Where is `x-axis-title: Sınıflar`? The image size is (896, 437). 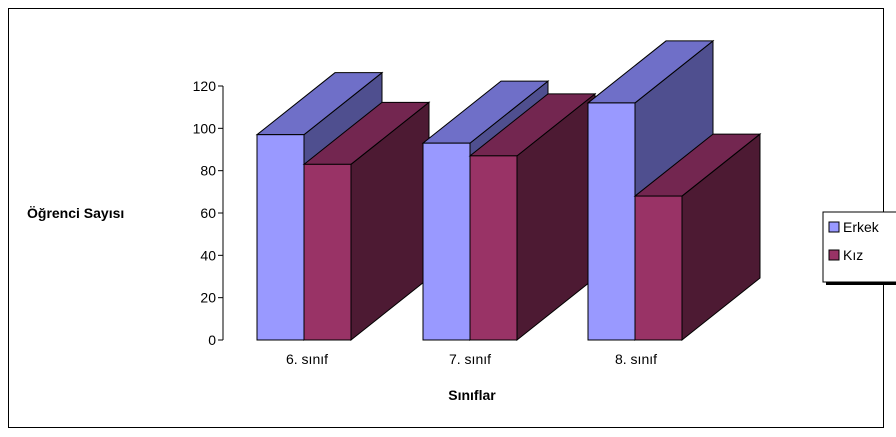
x-axis-title: Sınıflar is located at coordinates (472, 395).